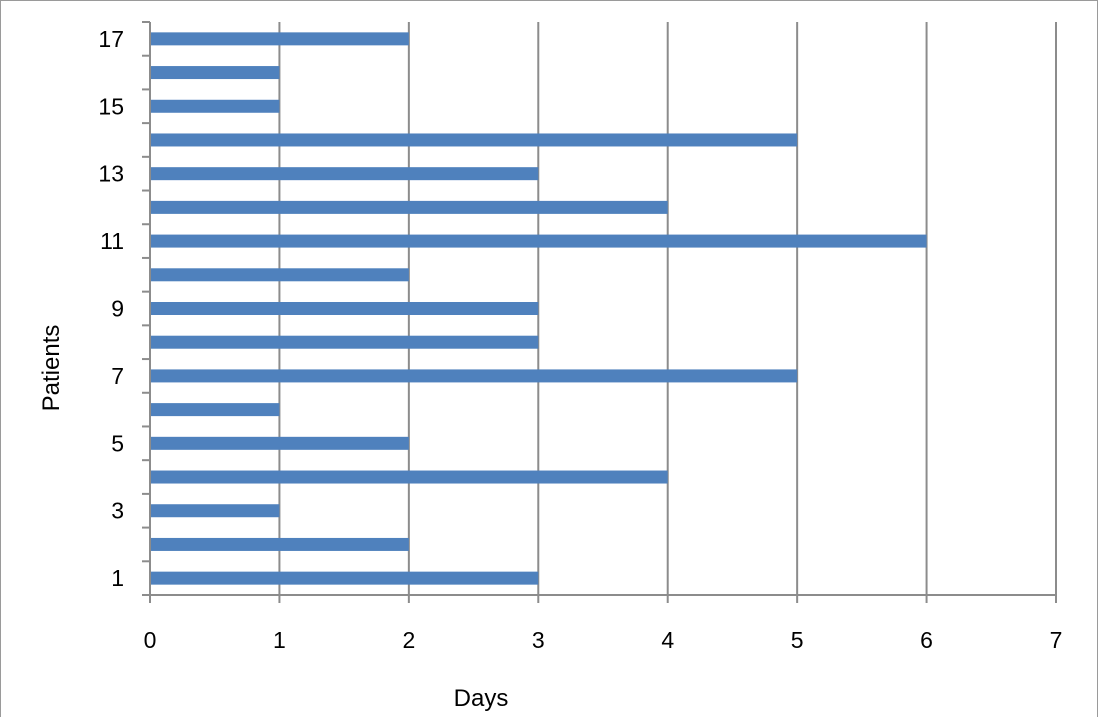 The width and height of the screenshot is (1098, 723). What do you see at coordinates (51, 368) in the screenshot?
I see `y-axis-title: Patients` at bounding box center [51, 368].